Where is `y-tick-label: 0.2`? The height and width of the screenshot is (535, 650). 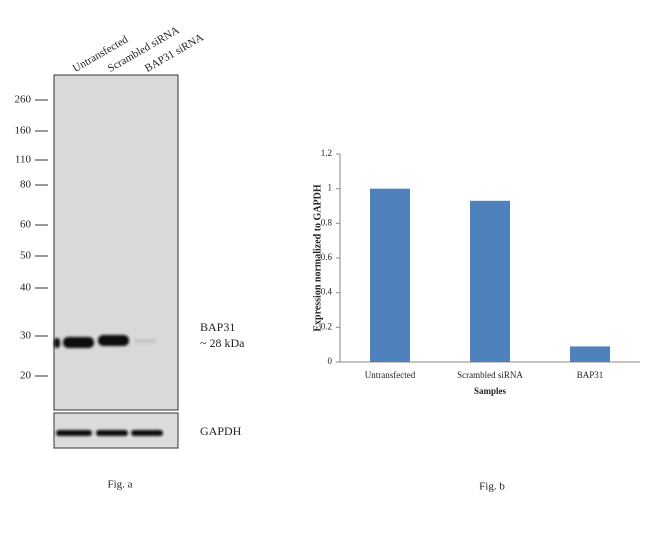
y-tick-label: 0.2 is located at coordinates (326, 326).